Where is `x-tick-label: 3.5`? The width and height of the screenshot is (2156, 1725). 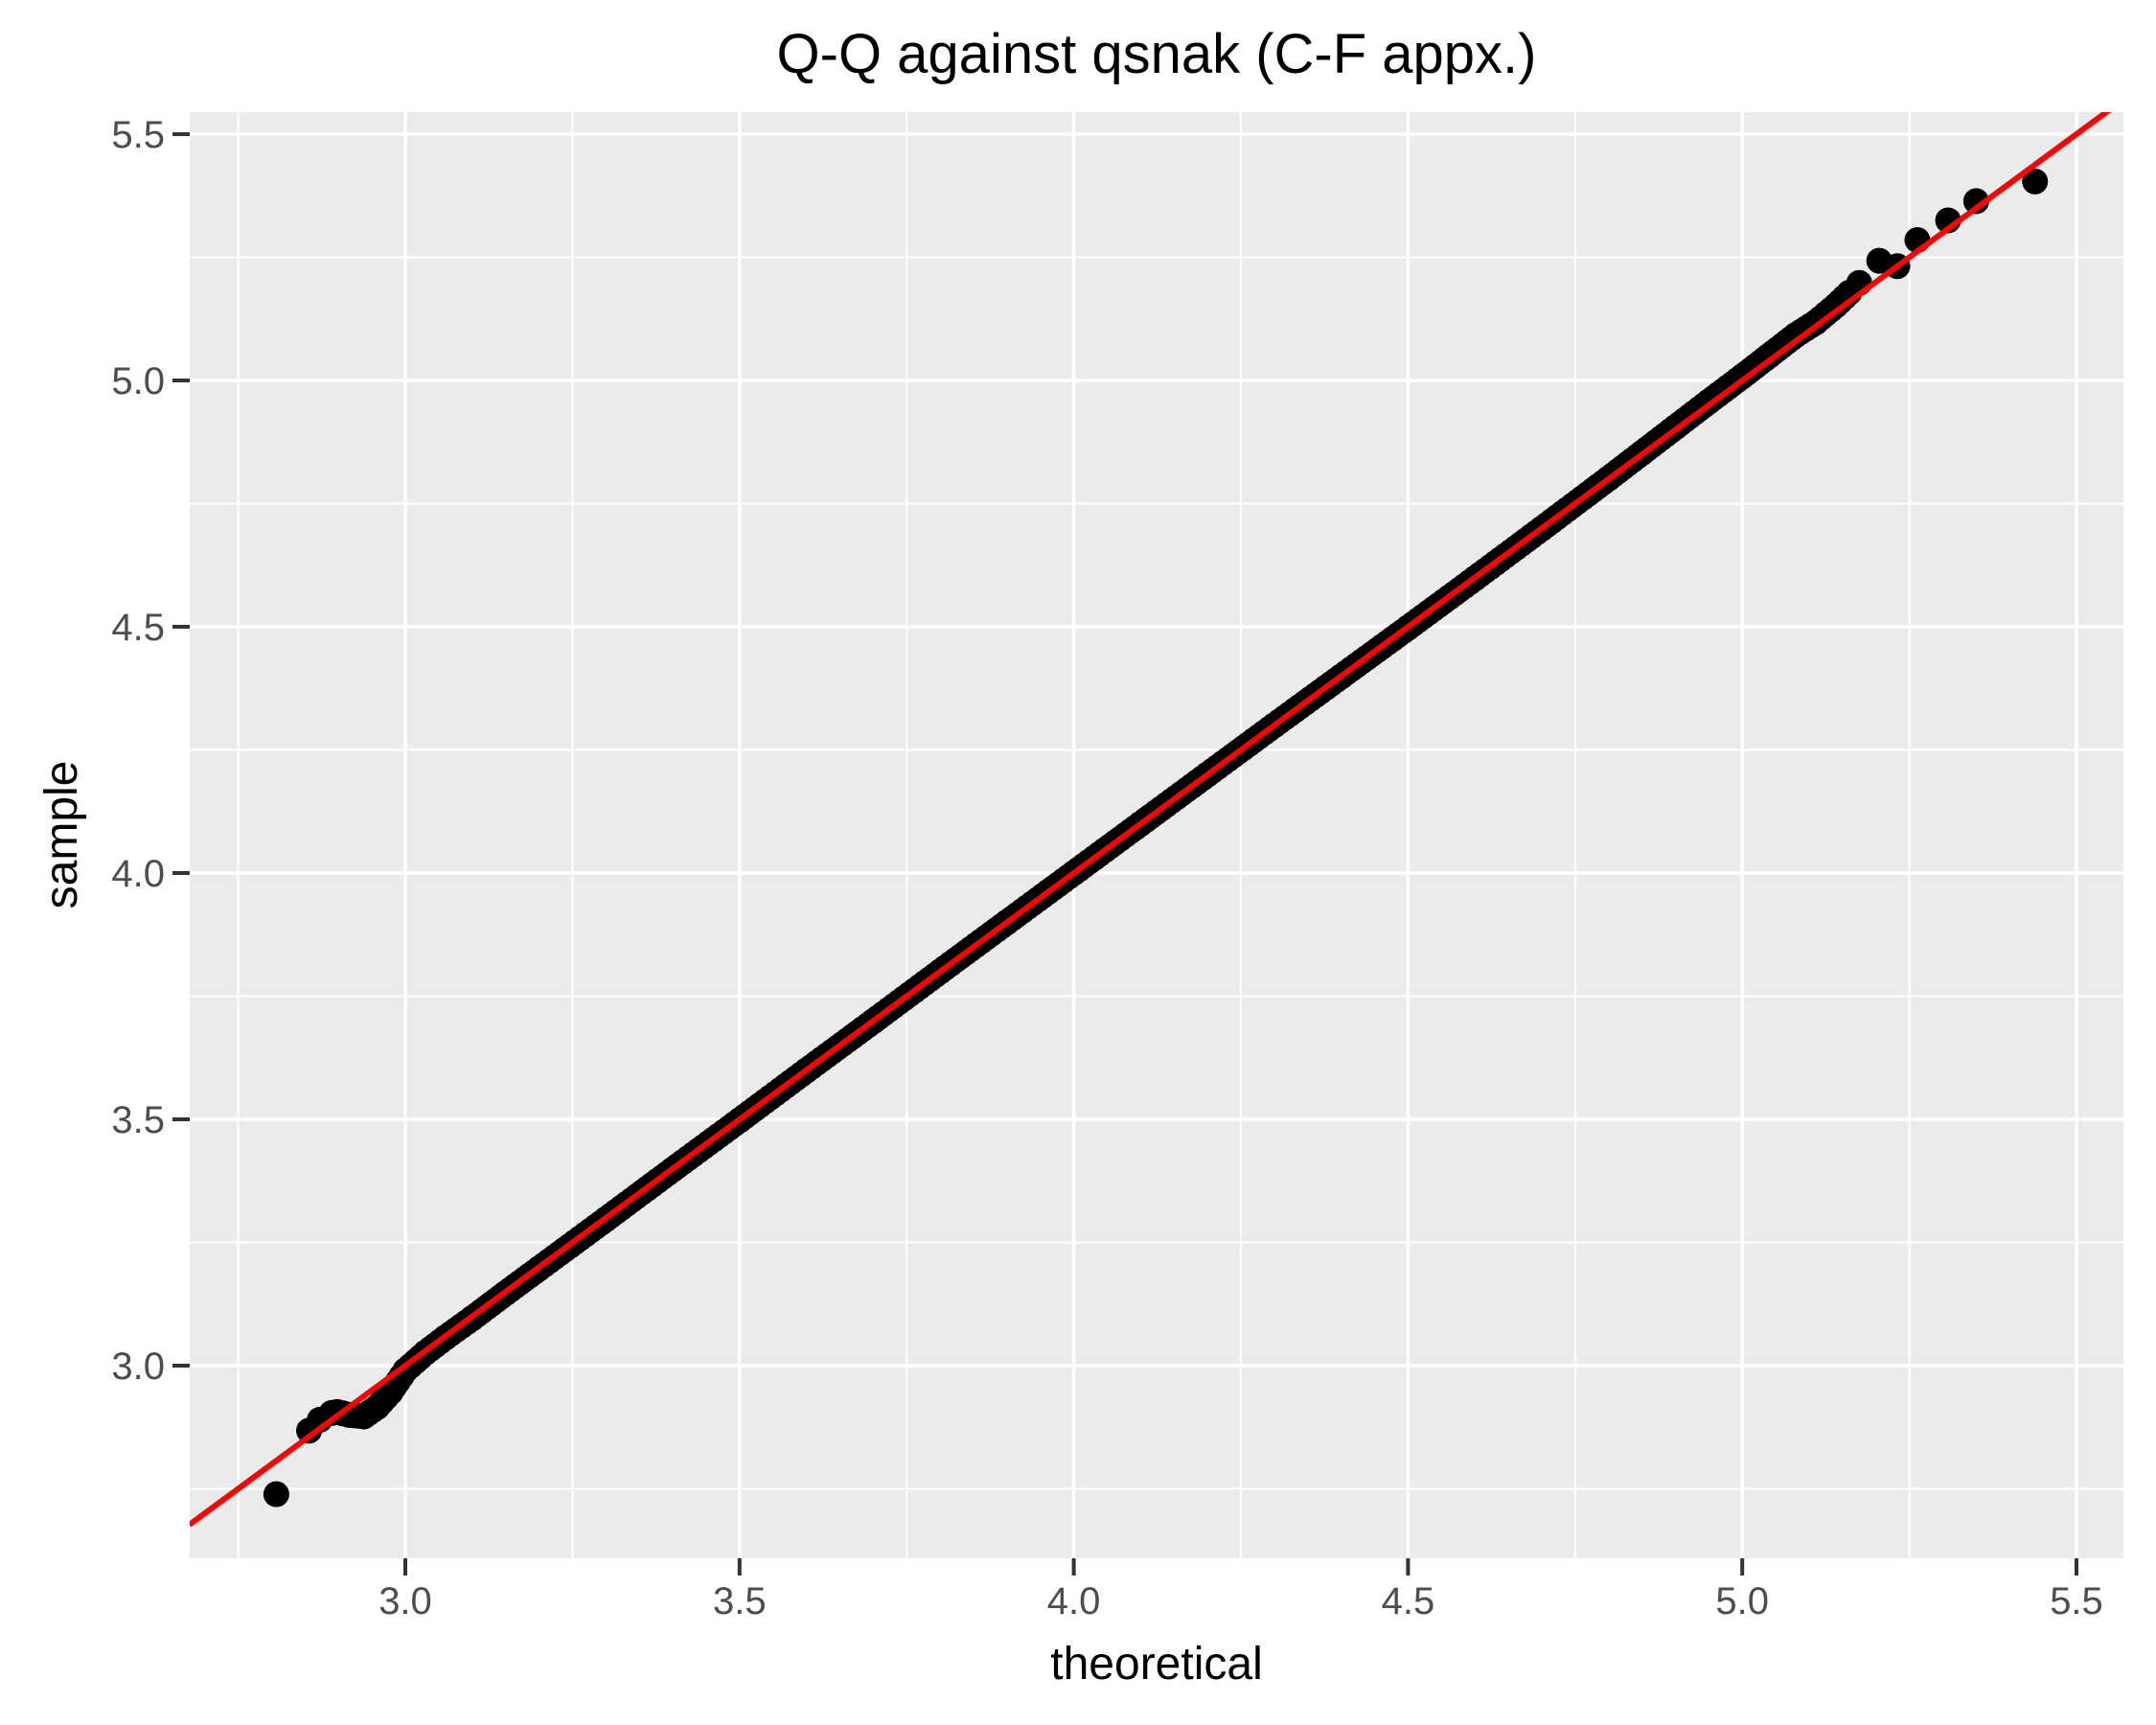
x-tick-label: 3.5 is located at coordinates (740, 1601).